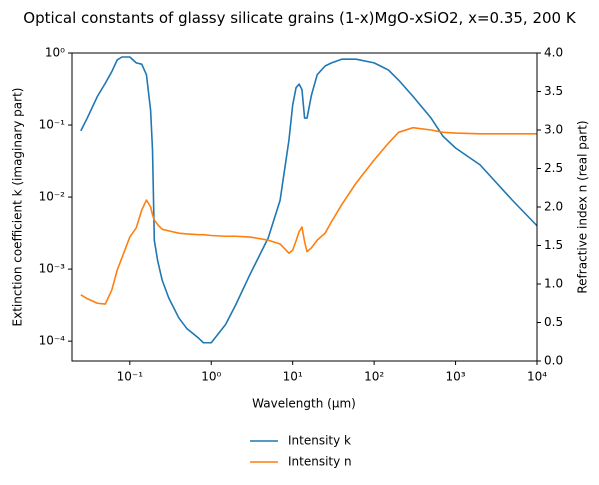  Describe the element at coordinates (320, 462) in the screenshot. I see `legend-label: Intensity n` at that location.